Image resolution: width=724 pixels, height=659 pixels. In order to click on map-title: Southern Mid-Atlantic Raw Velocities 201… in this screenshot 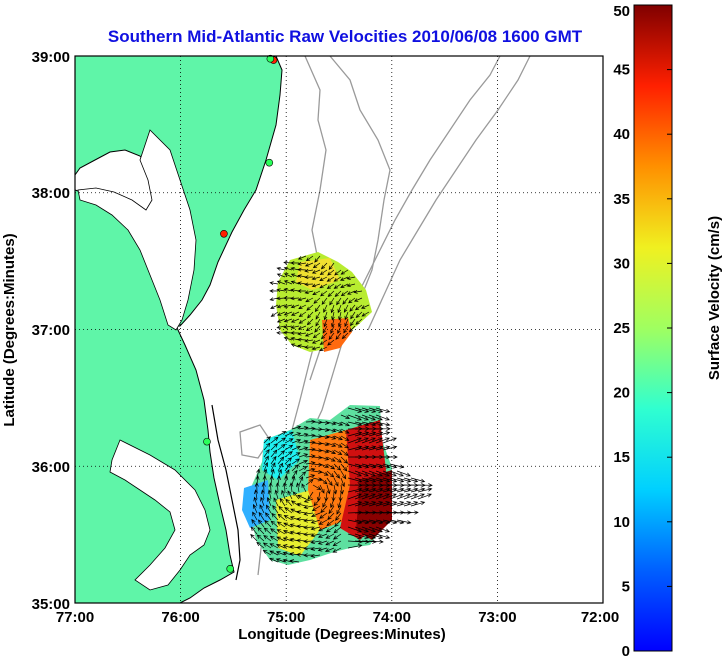, I will do `click(345, 36)`.